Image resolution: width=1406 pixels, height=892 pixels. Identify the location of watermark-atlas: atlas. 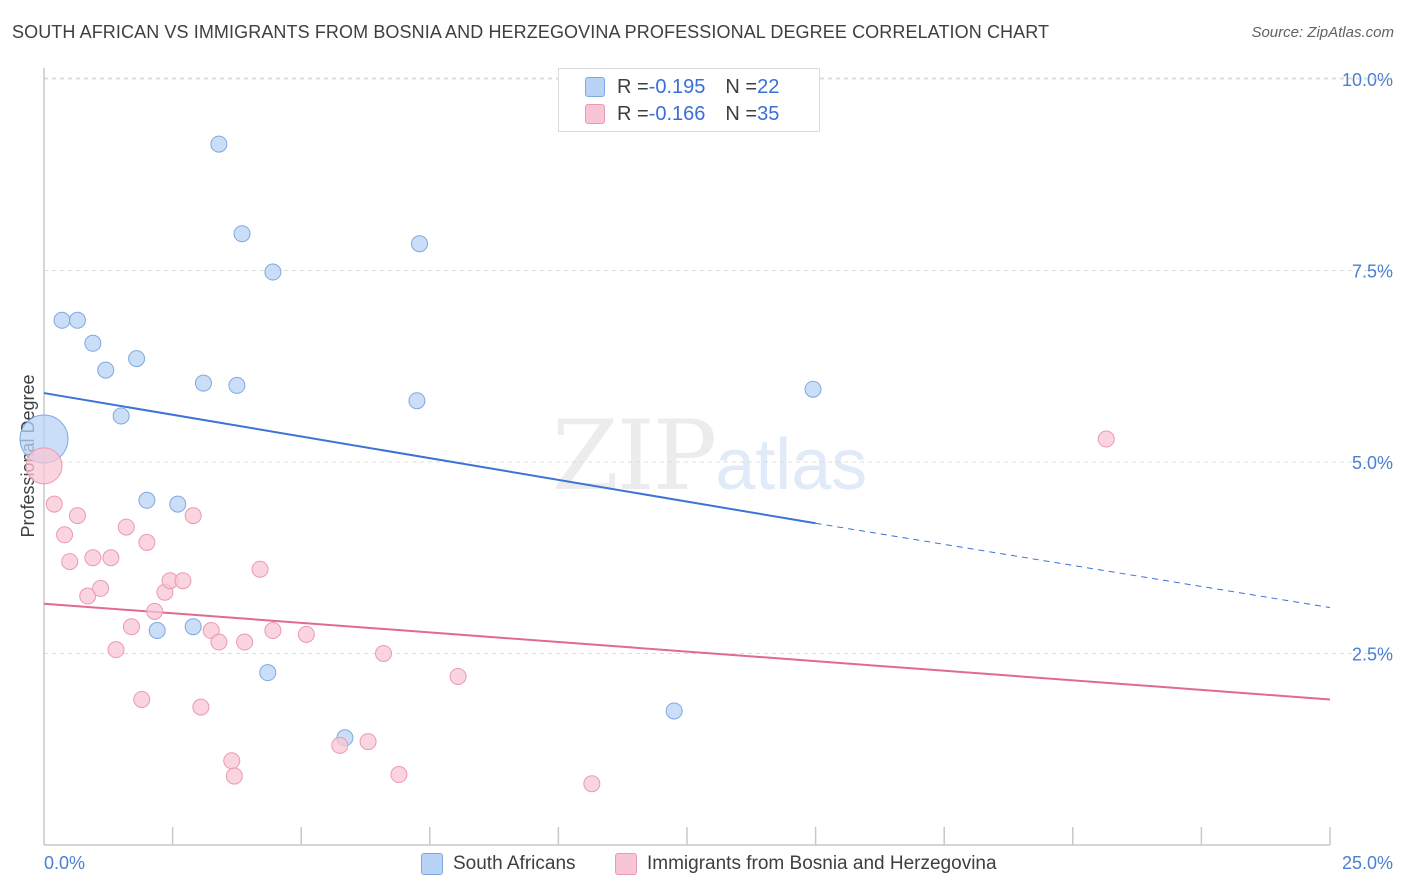
(791, 465).